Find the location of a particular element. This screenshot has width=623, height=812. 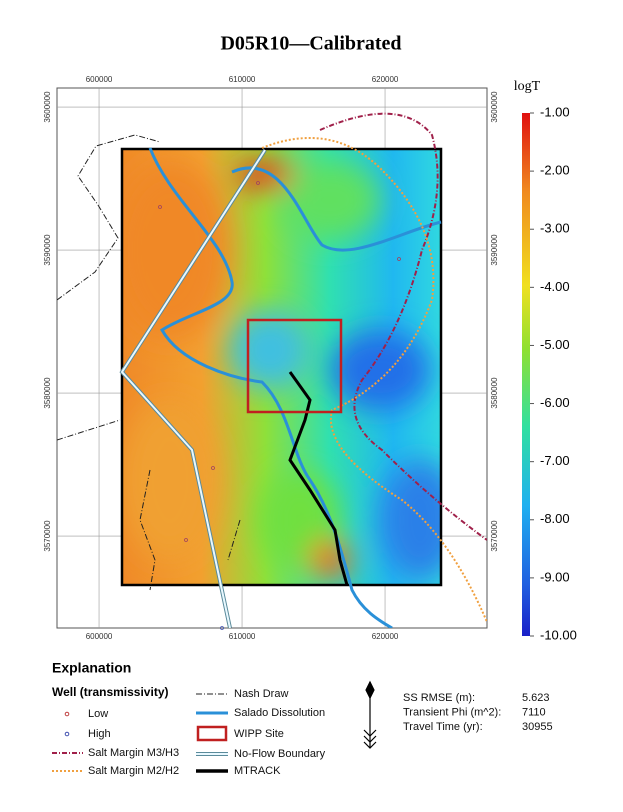

legend-label: MTRACK is located at coordinates (257, 771).